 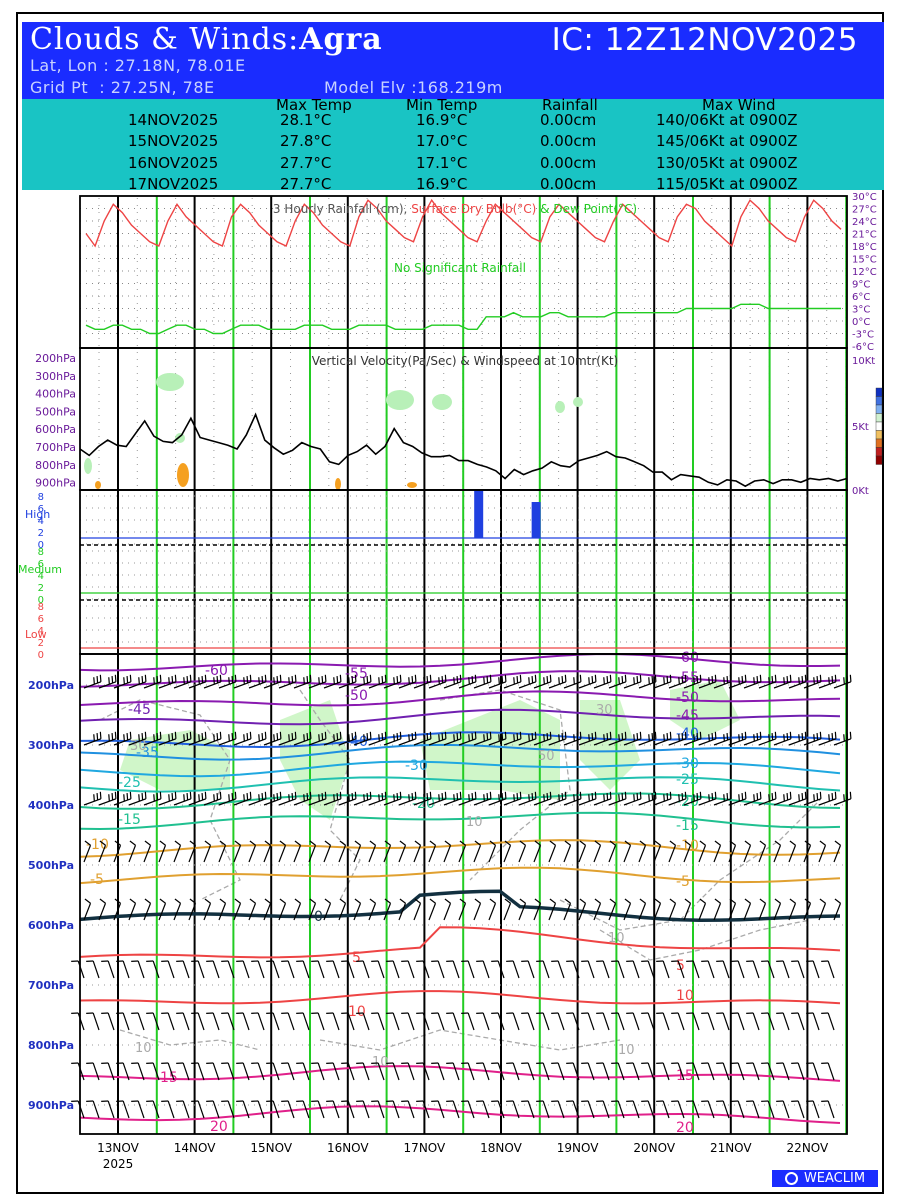 What do you see at coordinates (460, 942) in the screenshot?
I see `isotherm-line` at bounding box center [460, 942].